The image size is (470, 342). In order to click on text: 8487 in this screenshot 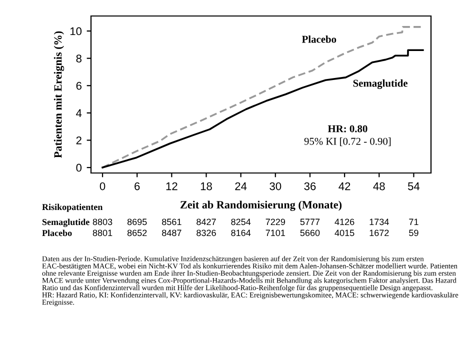, I will do `click(172, 233)`.